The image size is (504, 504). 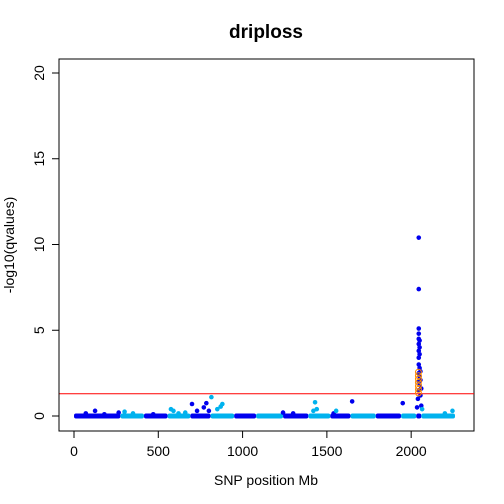 I want to click on x-tick-label: 1000, so click(x=242, y=451).